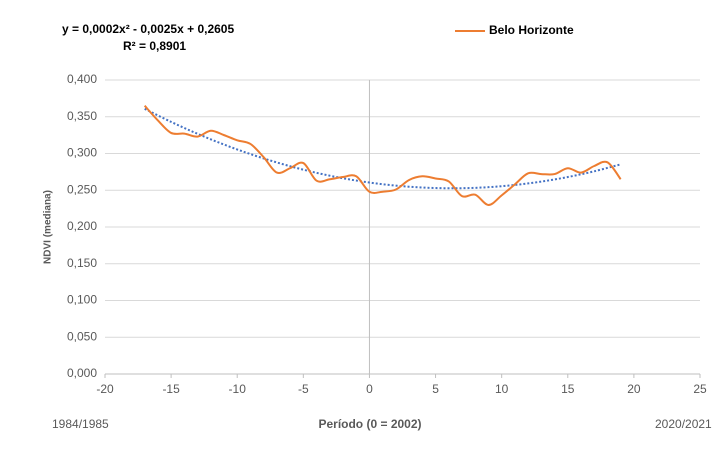 This screenshot has width=713, height=455. I want to click on x-tick-label: 15, so click(568, 389).